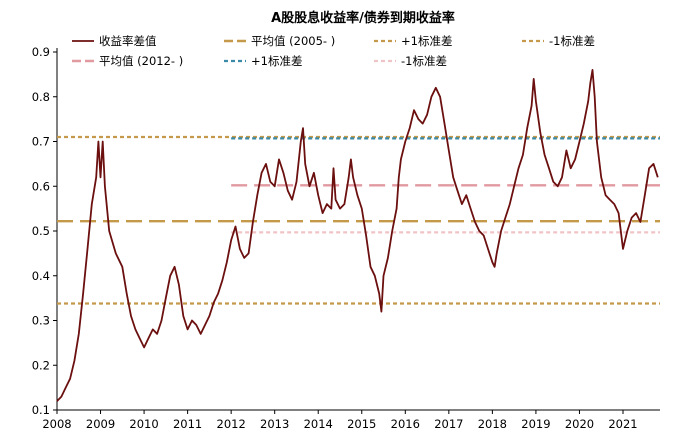 Image resolution: width=682 pixels, height=444 pixels. What do you see at coordinates (41, 186) in the screenshot?
I see `y-tick-label: 0.6` at bounding box center [41, 186].